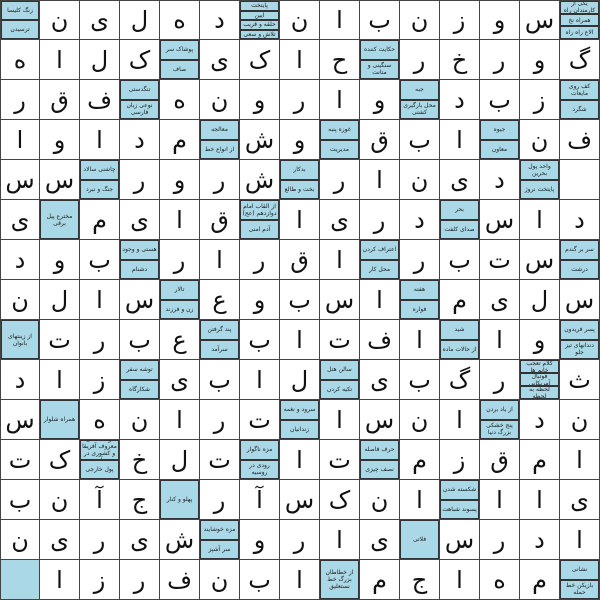  What do you see at coordinates (580, 180) in the screenshot?
I see `empty-cell` at bounding box center [580, 180].